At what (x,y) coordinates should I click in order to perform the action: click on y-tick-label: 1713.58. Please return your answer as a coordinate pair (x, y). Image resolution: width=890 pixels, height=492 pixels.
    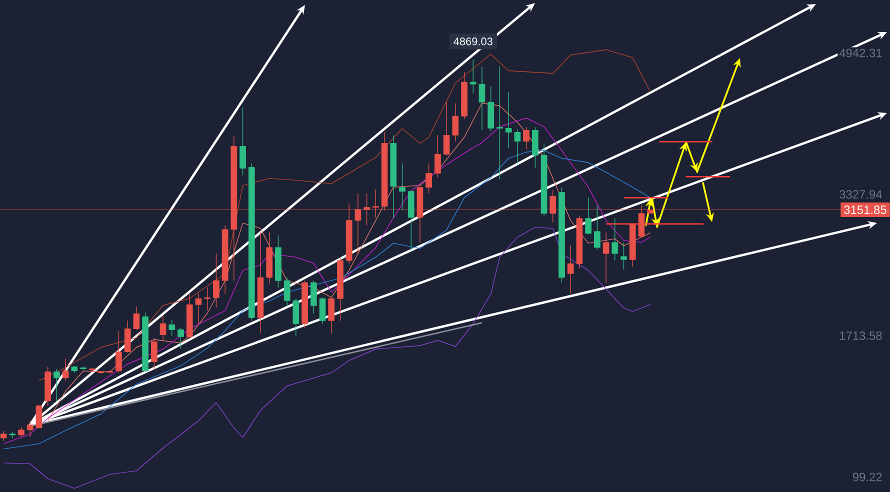
    Looking at the image, I should click on (861, 335).